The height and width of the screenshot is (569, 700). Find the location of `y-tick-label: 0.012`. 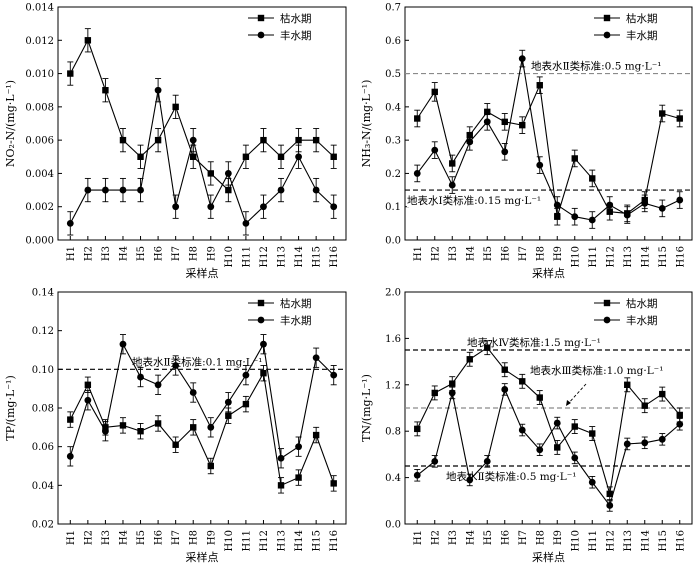

y-tick-label: 0.012 is located at coordinates (39, 41).